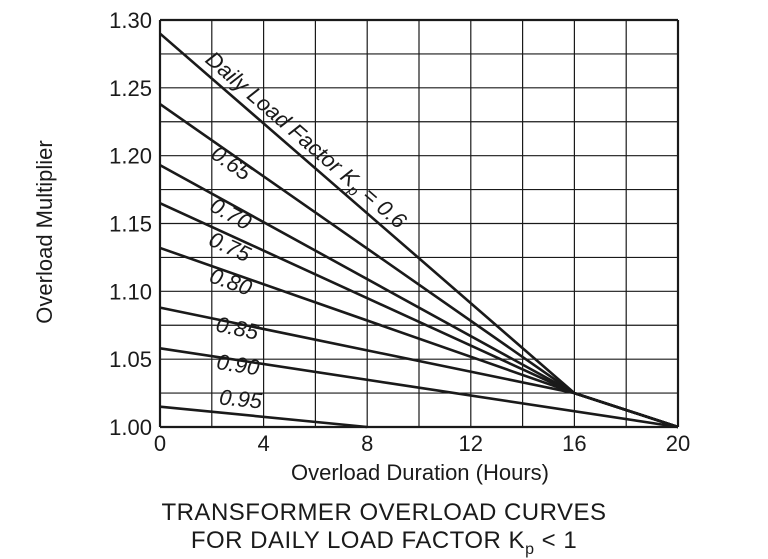  I want to click on series-label: 0.75, so click(230, 246).